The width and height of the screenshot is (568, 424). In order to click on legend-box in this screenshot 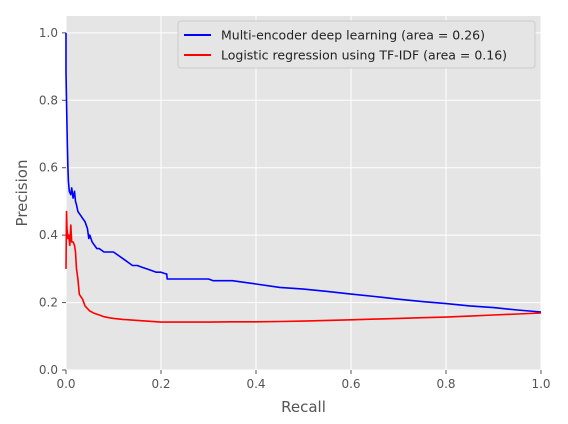, I will do `click(356, 44)`.